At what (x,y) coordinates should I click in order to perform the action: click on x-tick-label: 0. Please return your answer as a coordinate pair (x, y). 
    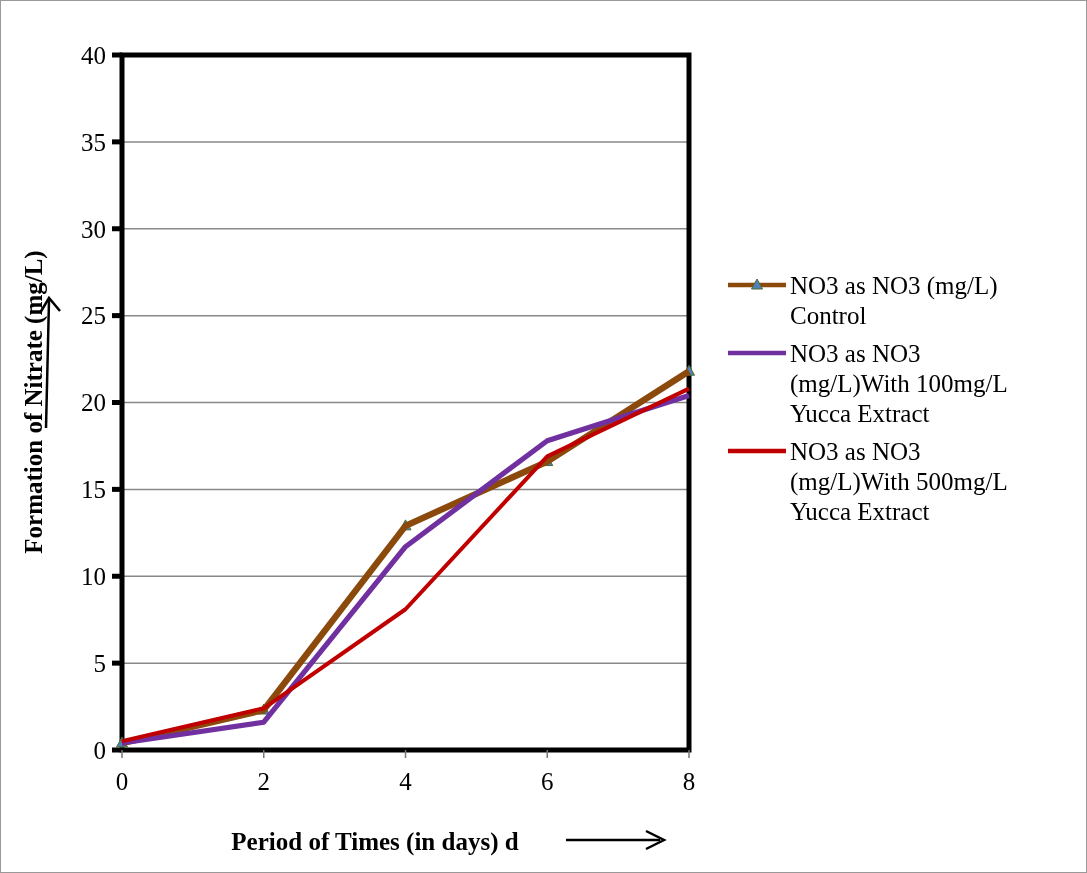
    Looking at the image, I should click on (122, 781).